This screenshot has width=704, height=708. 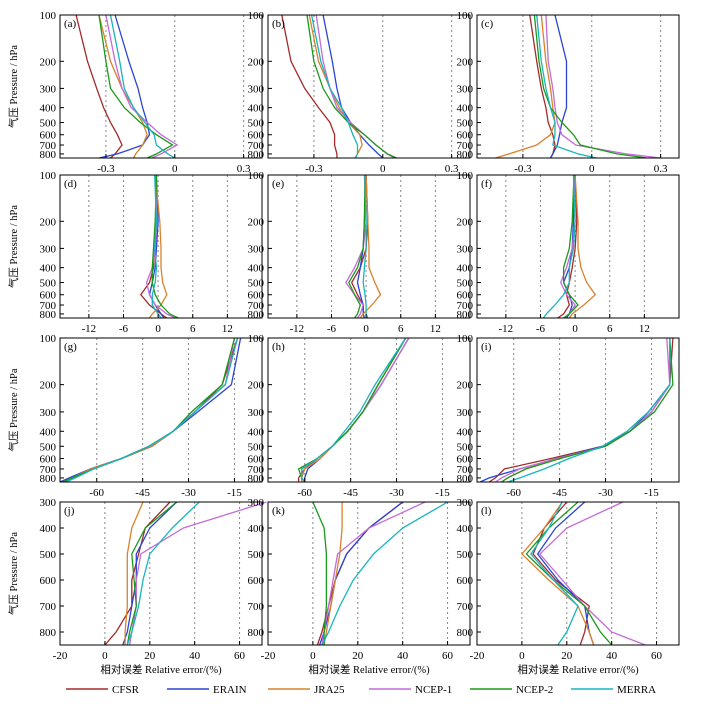 I want to click on x-tick-label: 6, so click(x=610, y=329).